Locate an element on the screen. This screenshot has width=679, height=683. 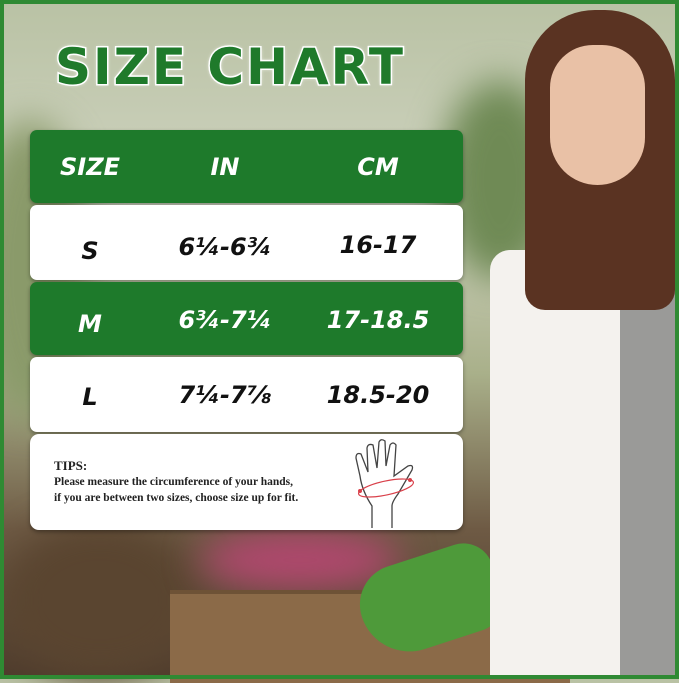
table-row: L 7¼-7⅞ 18.5-20 is located at coordinates (246, 394).